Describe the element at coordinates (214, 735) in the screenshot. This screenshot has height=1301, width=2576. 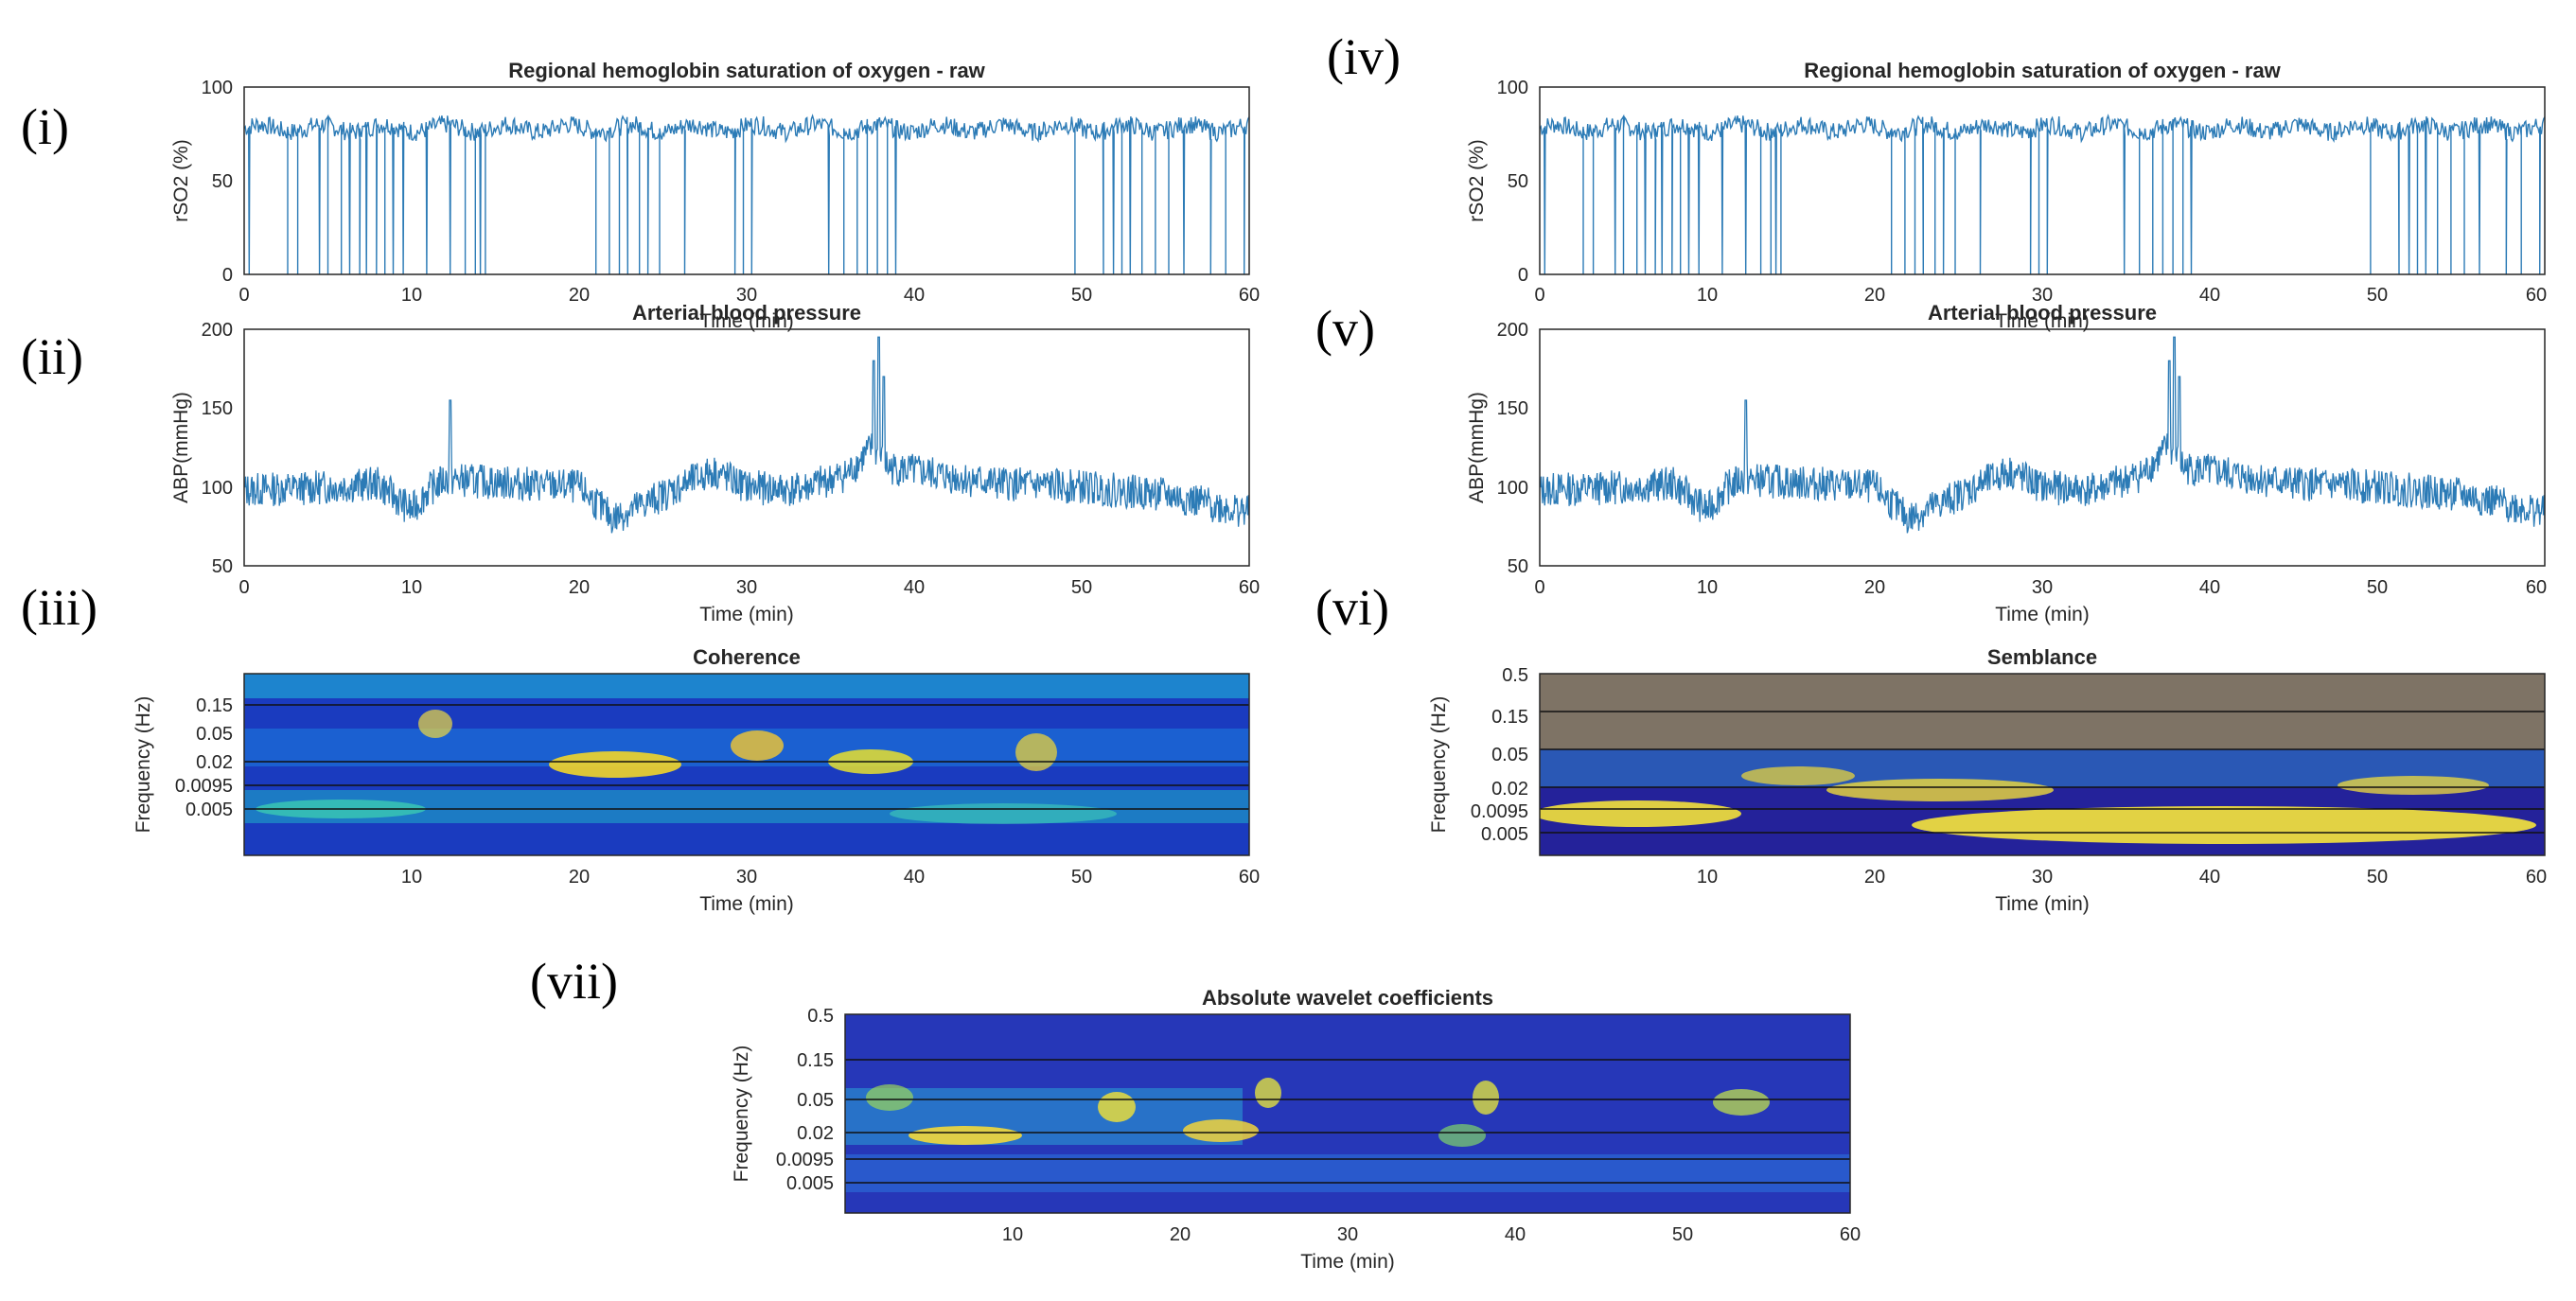
I see `ytick-iii-1: 0.05` at that location.